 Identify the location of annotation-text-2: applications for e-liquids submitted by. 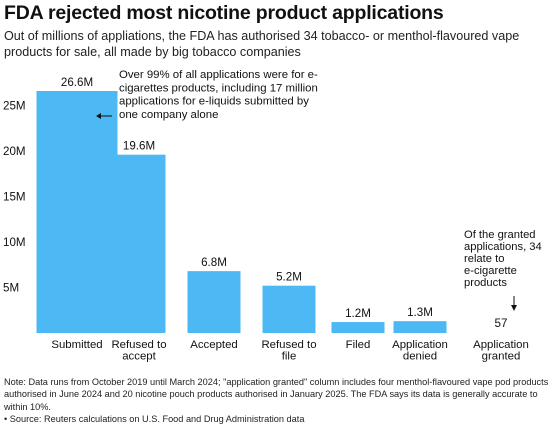
(214, 102).